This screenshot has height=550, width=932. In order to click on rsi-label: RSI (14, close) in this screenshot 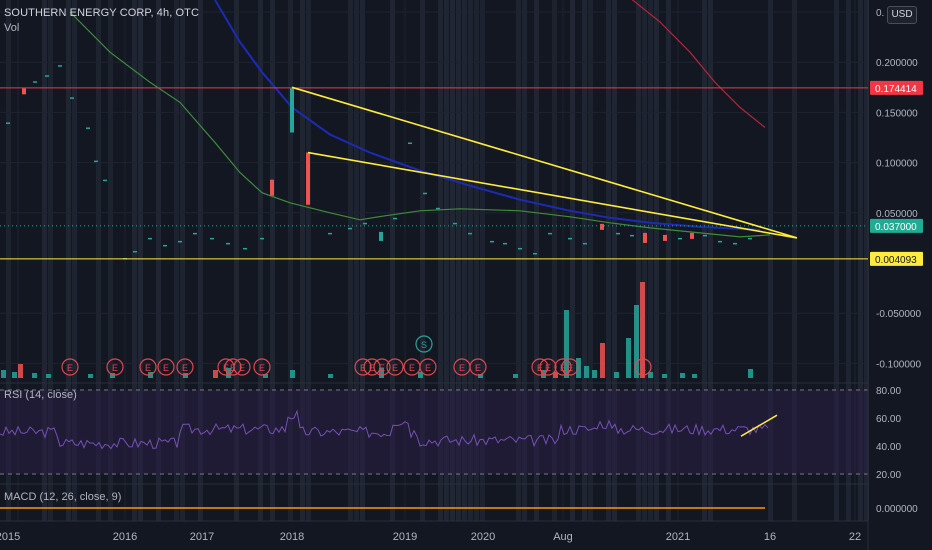, I will do `click(40, 395)`.